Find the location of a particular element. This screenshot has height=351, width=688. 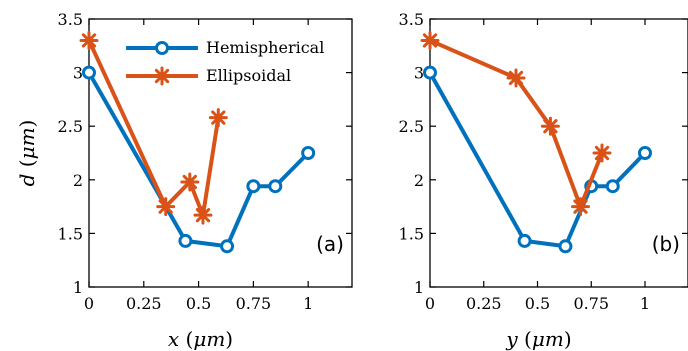

legend-marker-hemispherical is located at coordinates (162, 48).